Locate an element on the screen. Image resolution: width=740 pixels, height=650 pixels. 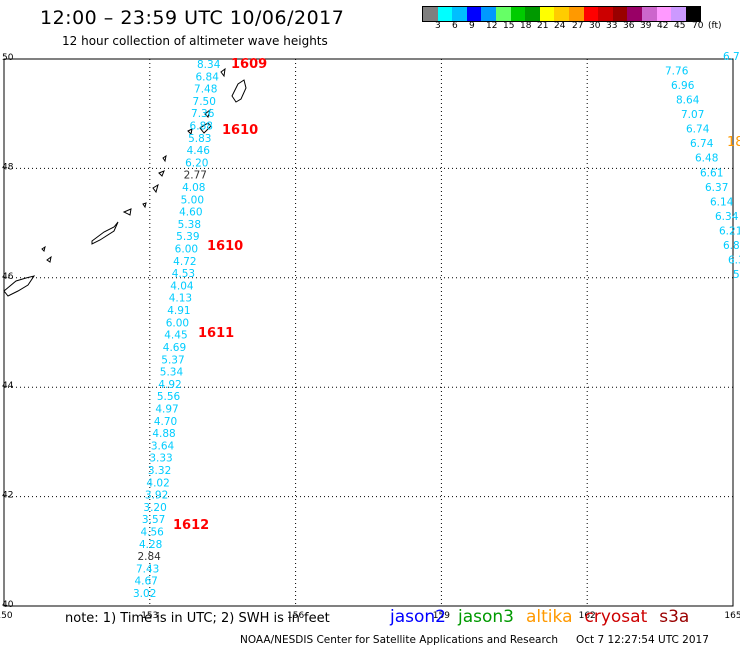
wave-height-label: 4.88 is located at coordinates (163, 434).